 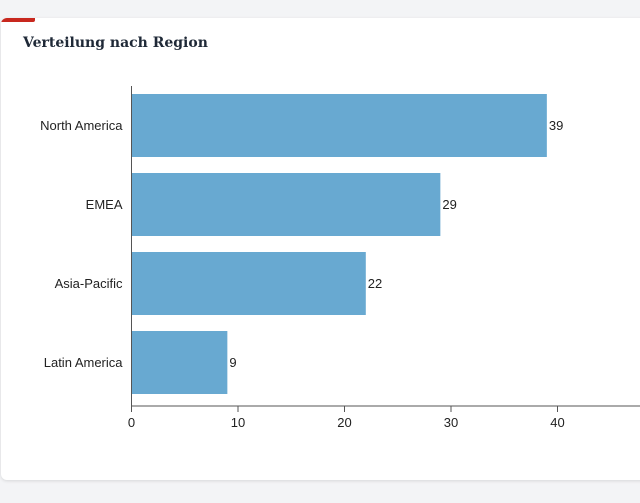 What do you see at coordinates (557, 422) in the screenshot?
I see `x-tick-label: 40` at bounding box center [557, 422].